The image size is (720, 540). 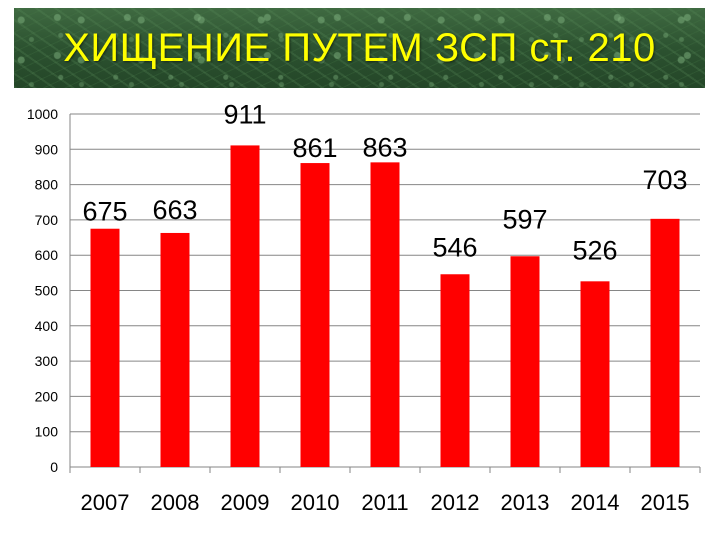 What do you see at coordinates (665, 502) in the screenshot?
I see `x-tick-label: 2015` at bounding box center [665, 502].